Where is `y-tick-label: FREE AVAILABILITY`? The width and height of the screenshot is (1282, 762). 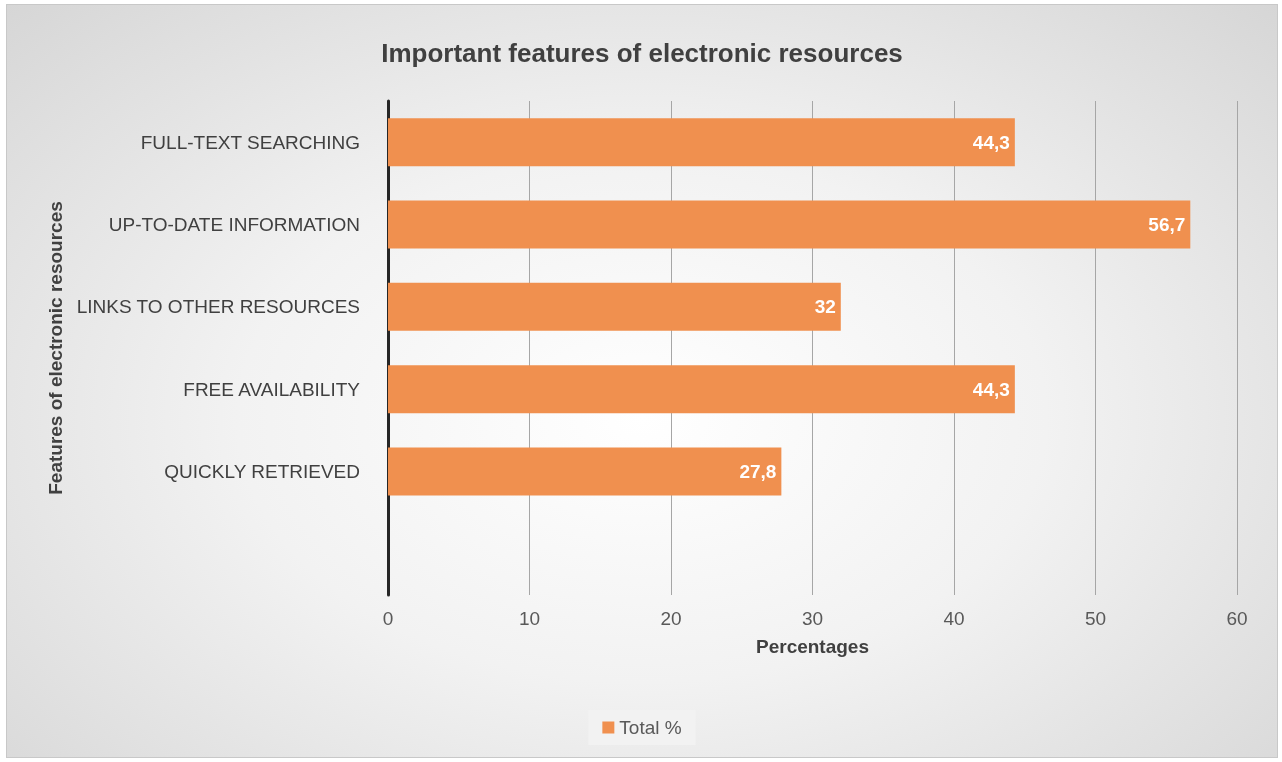 y-tick-label: FREE AVAILABILITY is located at coordinates (272, 389).